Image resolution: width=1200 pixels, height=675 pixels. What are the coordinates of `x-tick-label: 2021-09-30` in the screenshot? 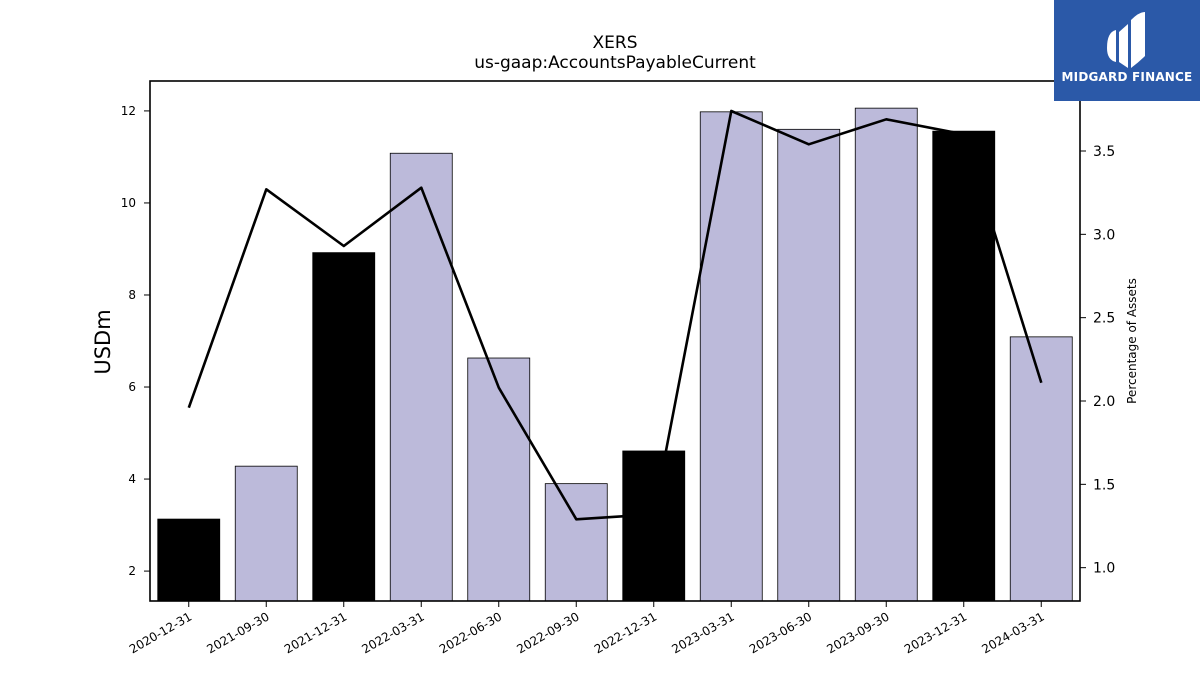 It's located at (237, 632).